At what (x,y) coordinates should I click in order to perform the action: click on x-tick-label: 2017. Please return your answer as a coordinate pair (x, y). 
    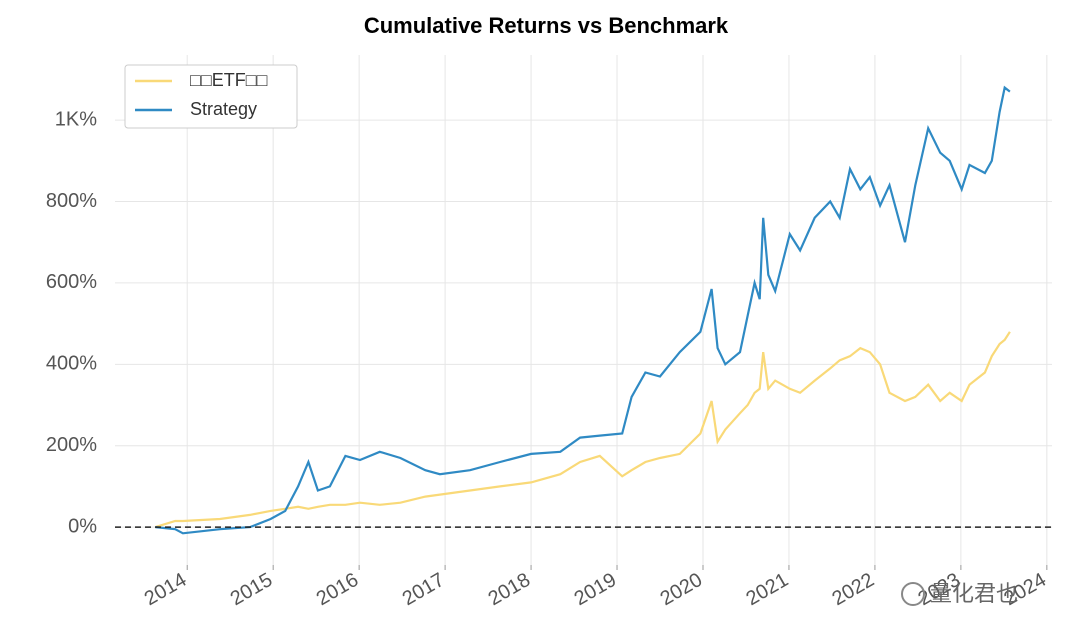
    Looking at the image, I should click on (424, 589).